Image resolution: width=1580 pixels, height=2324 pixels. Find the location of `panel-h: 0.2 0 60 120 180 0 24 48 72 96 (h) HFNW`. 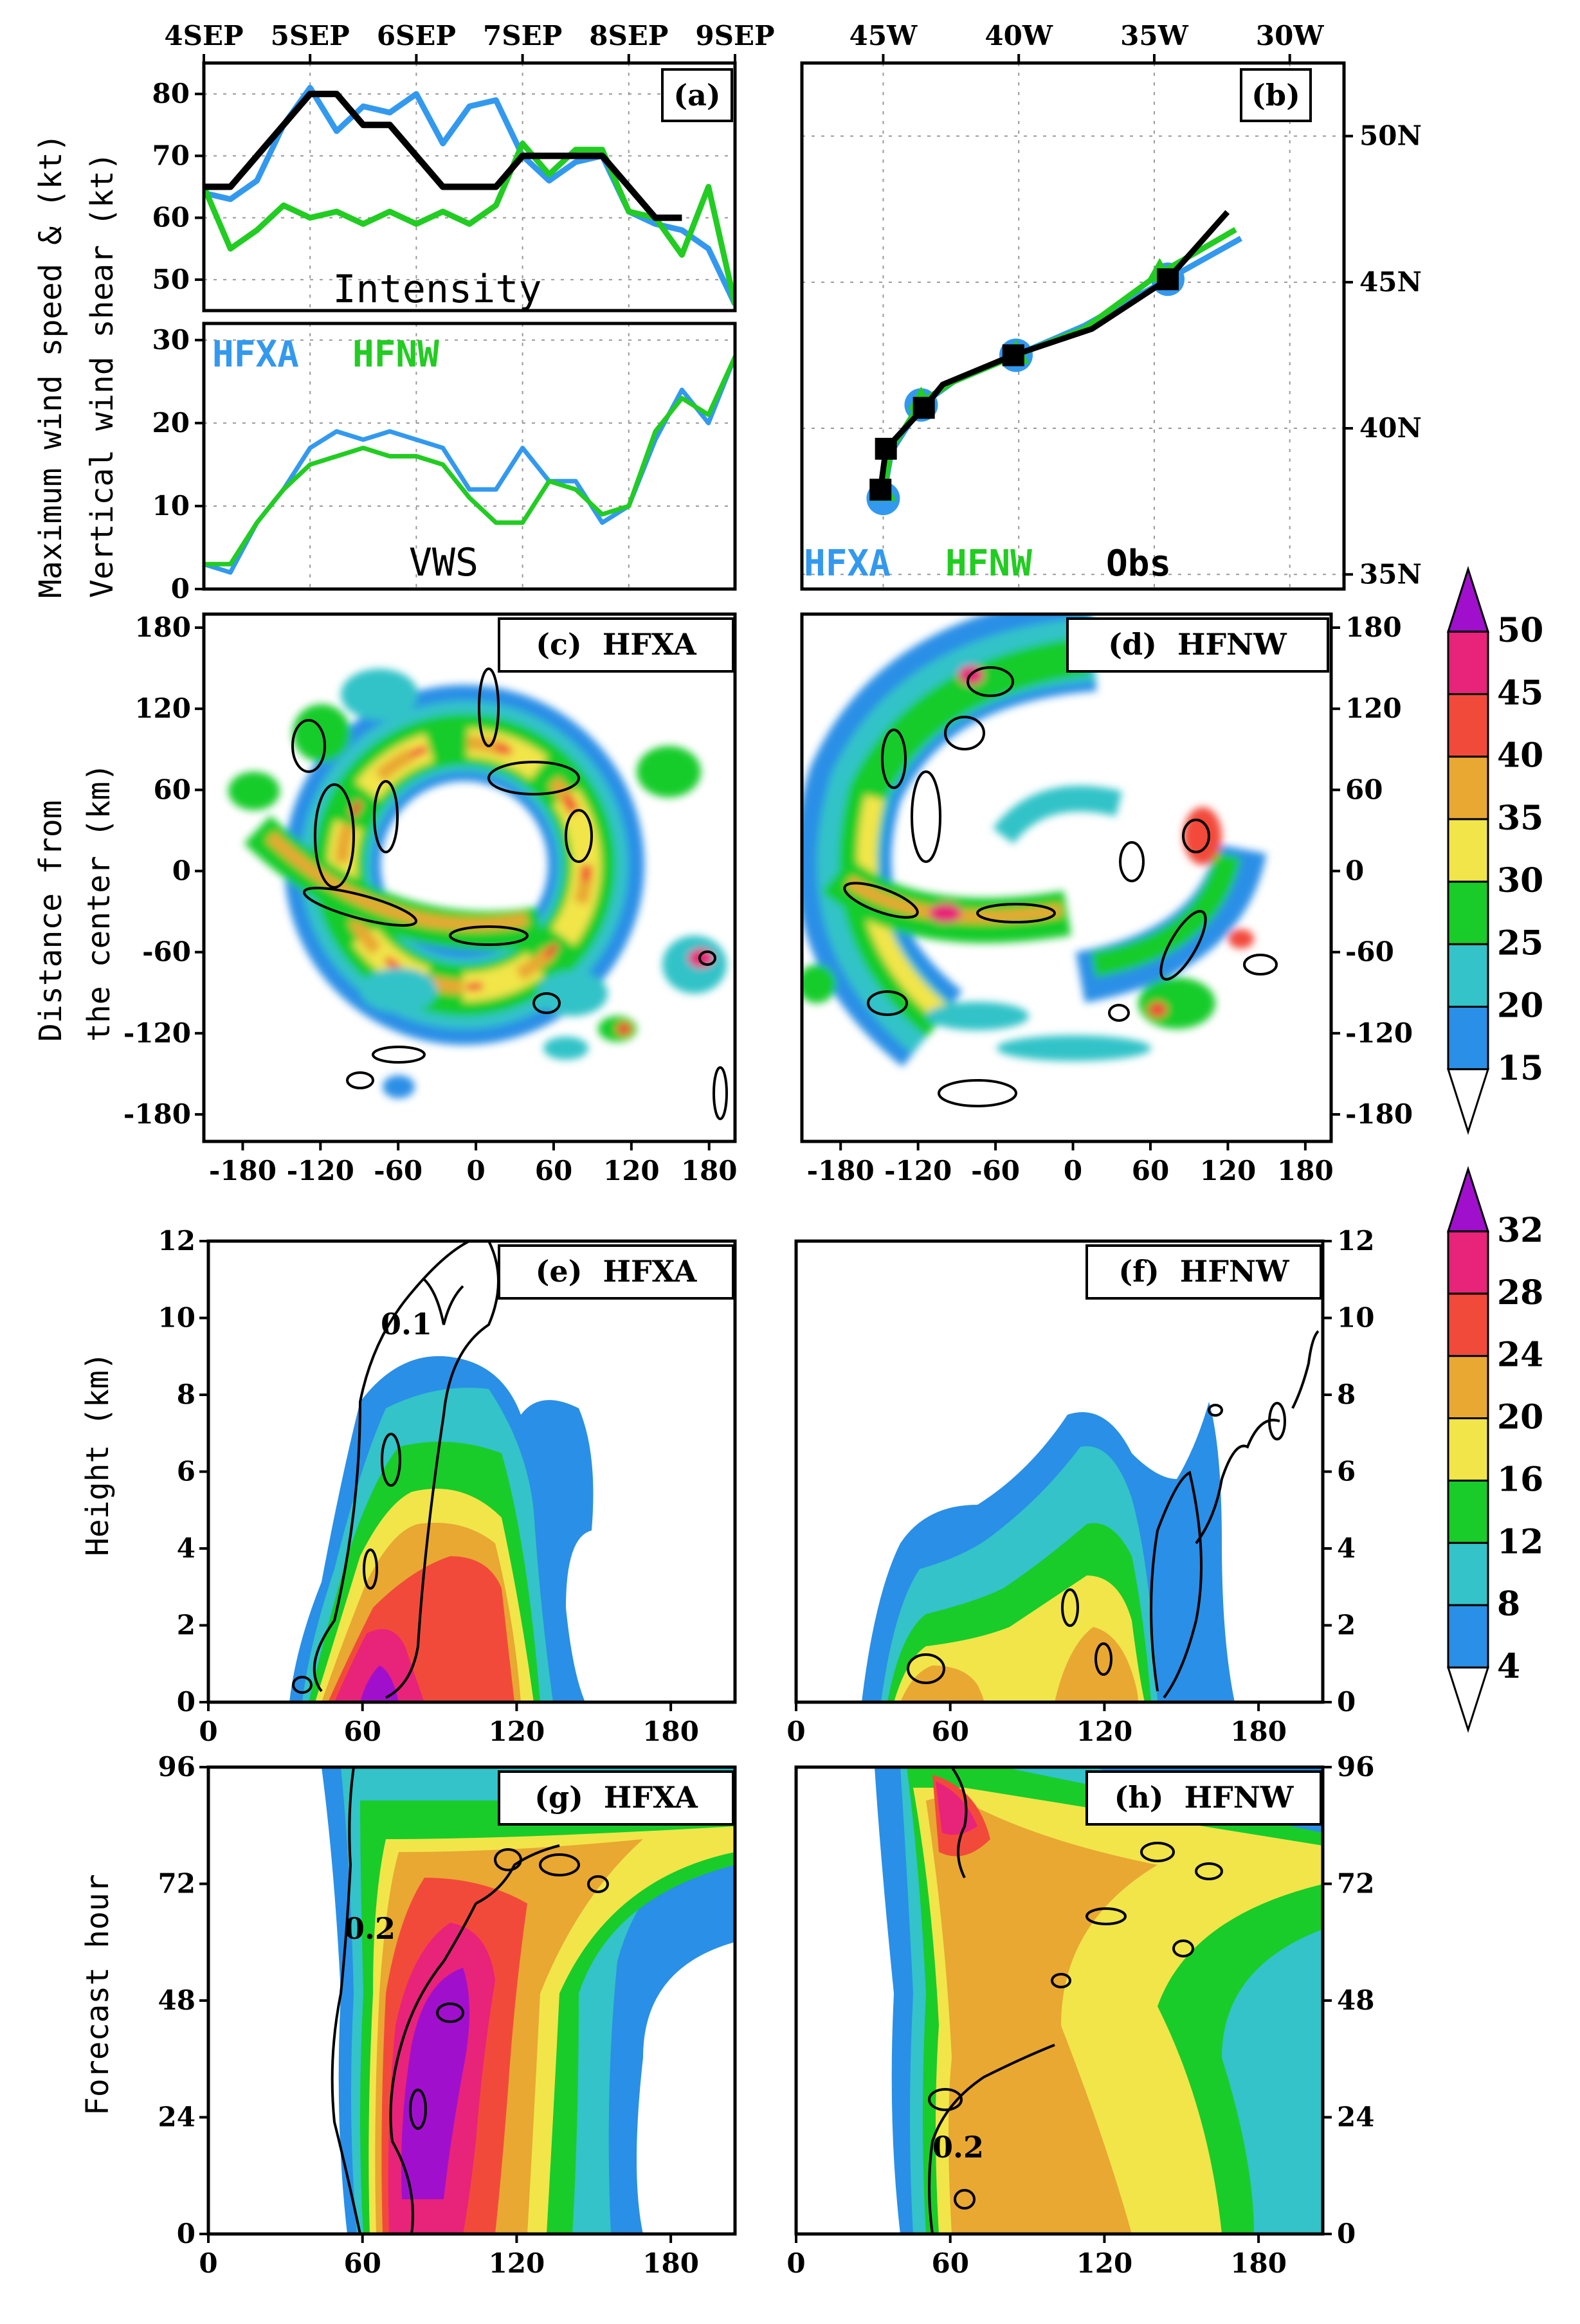

panel-h: 0.2 0 60 120 180 0 24 48 72 96 (h) HFNW is located at coordinates (1080, 2015).